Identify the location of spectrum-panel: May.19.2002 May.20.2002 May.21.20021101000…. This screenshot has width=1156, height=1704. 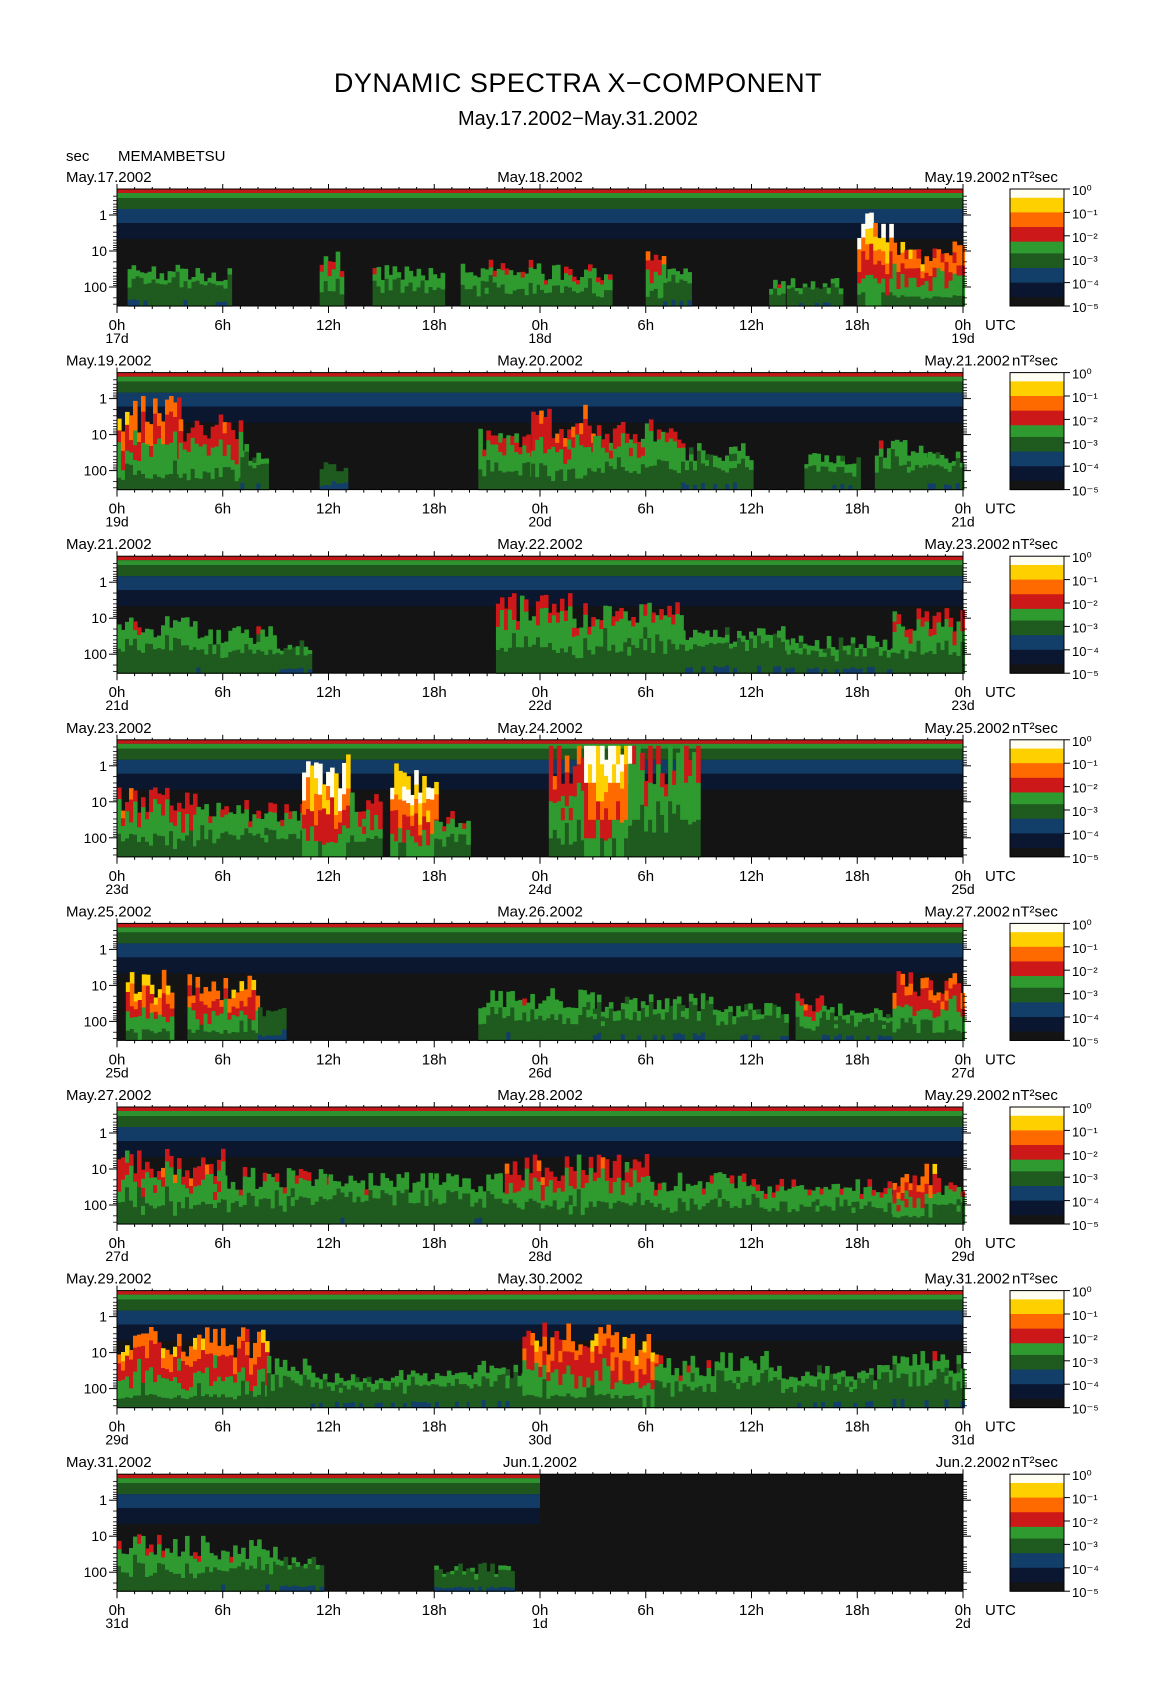
(582, 441).